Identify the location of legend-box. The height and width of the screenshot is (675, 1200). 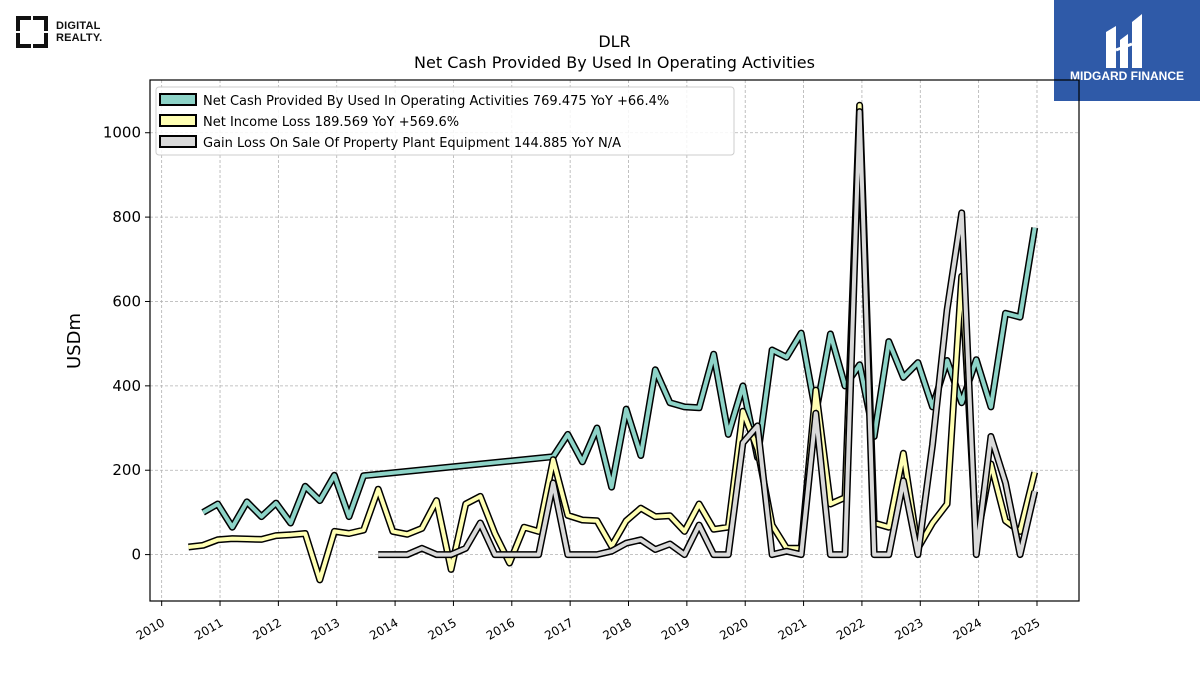
(445, 121).